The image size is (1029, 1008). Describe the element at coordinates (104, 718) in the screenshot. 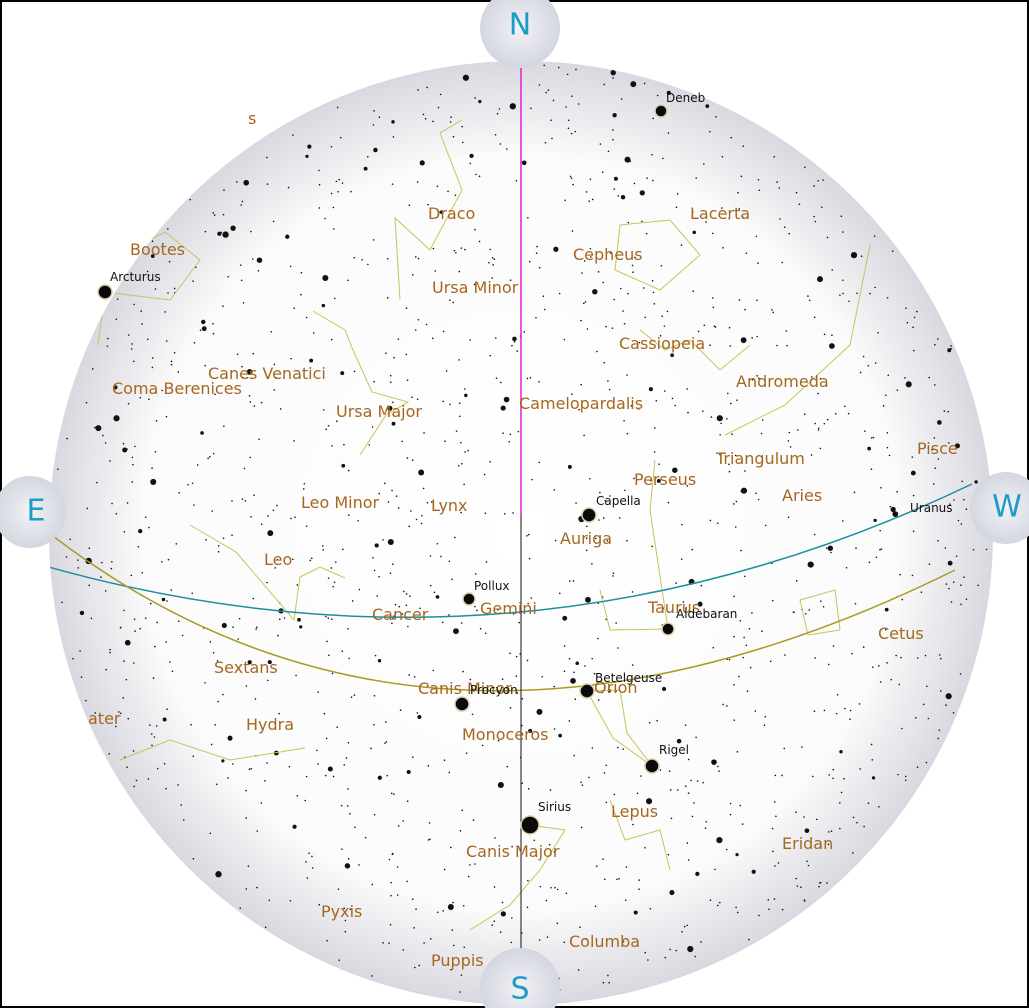

I see `constellation-label: ater` at that location.